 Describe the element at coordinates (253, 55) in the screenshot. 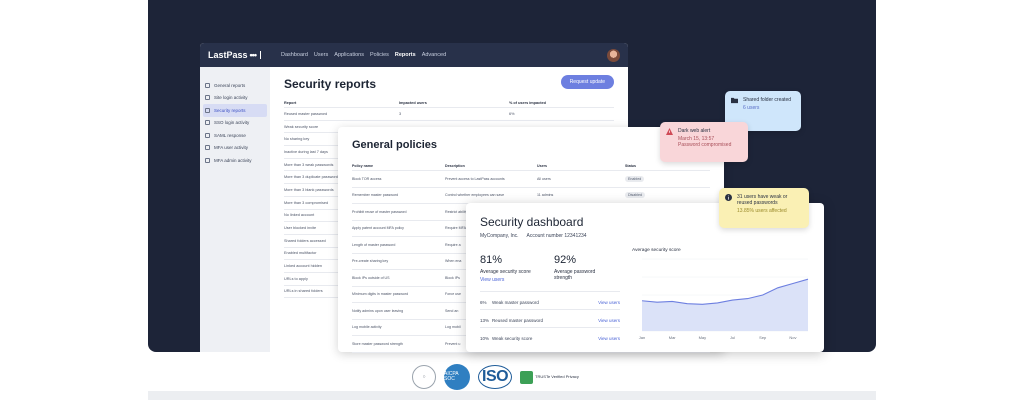

I see `logo-dots: •••` at that location.